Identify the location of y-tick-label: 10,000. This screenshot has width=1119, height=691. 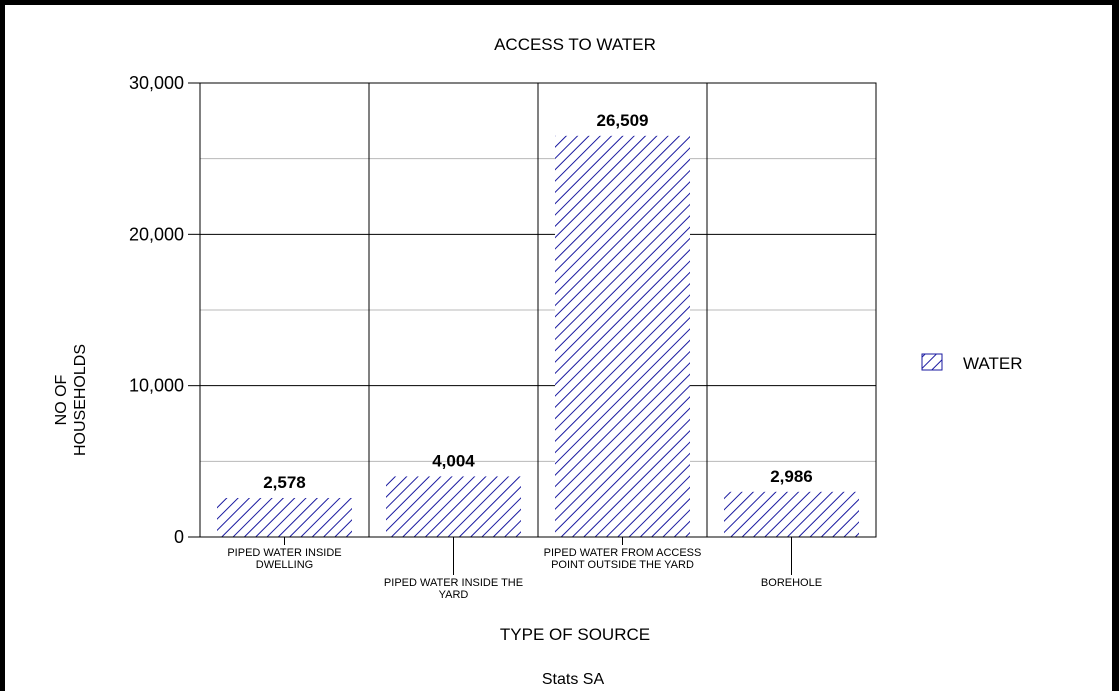
(156, 386).